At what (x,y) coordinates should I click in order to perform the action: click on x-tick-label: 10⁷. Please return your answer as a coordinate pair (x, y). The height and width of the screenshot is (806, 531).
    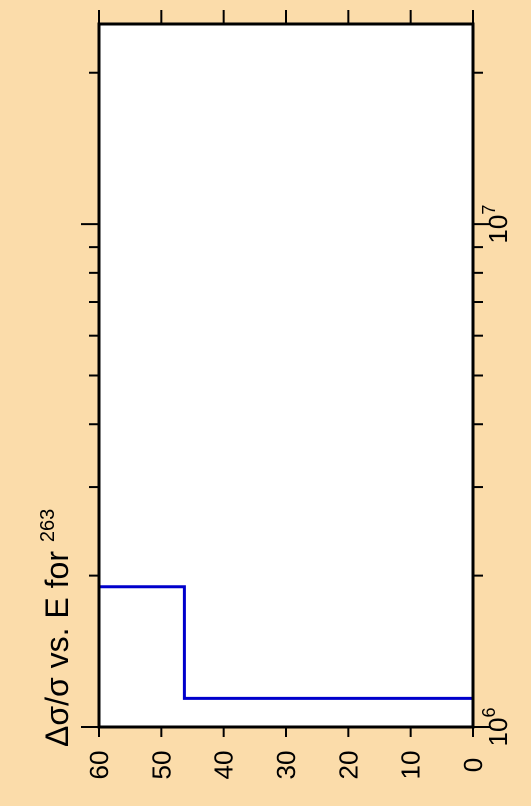
    Looking at the image, I should click on (496, 224).